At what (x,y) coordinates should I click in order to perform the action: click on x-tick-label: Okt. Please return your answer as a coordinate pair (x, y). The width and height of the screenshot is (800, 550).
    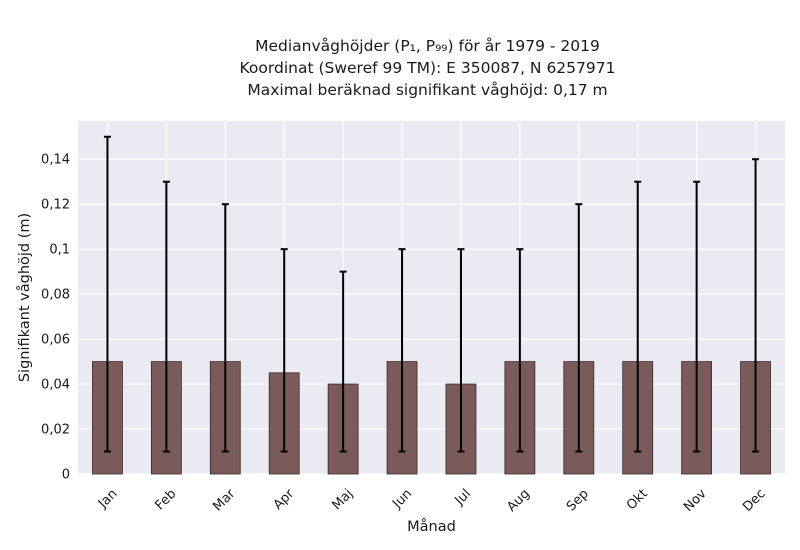
    Looking at the image, I should click on (637, 499).